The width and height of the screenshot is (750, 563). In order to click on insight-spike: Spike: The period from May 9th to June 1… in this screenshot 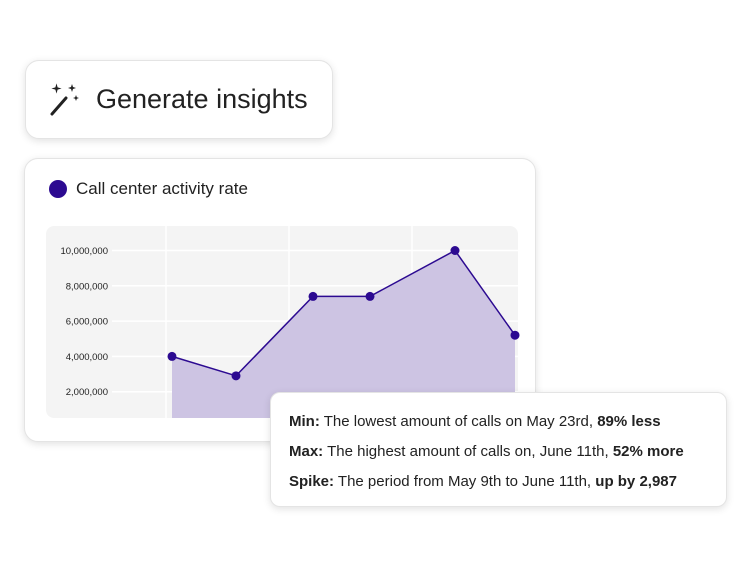, I will do `click(483, 481)`.